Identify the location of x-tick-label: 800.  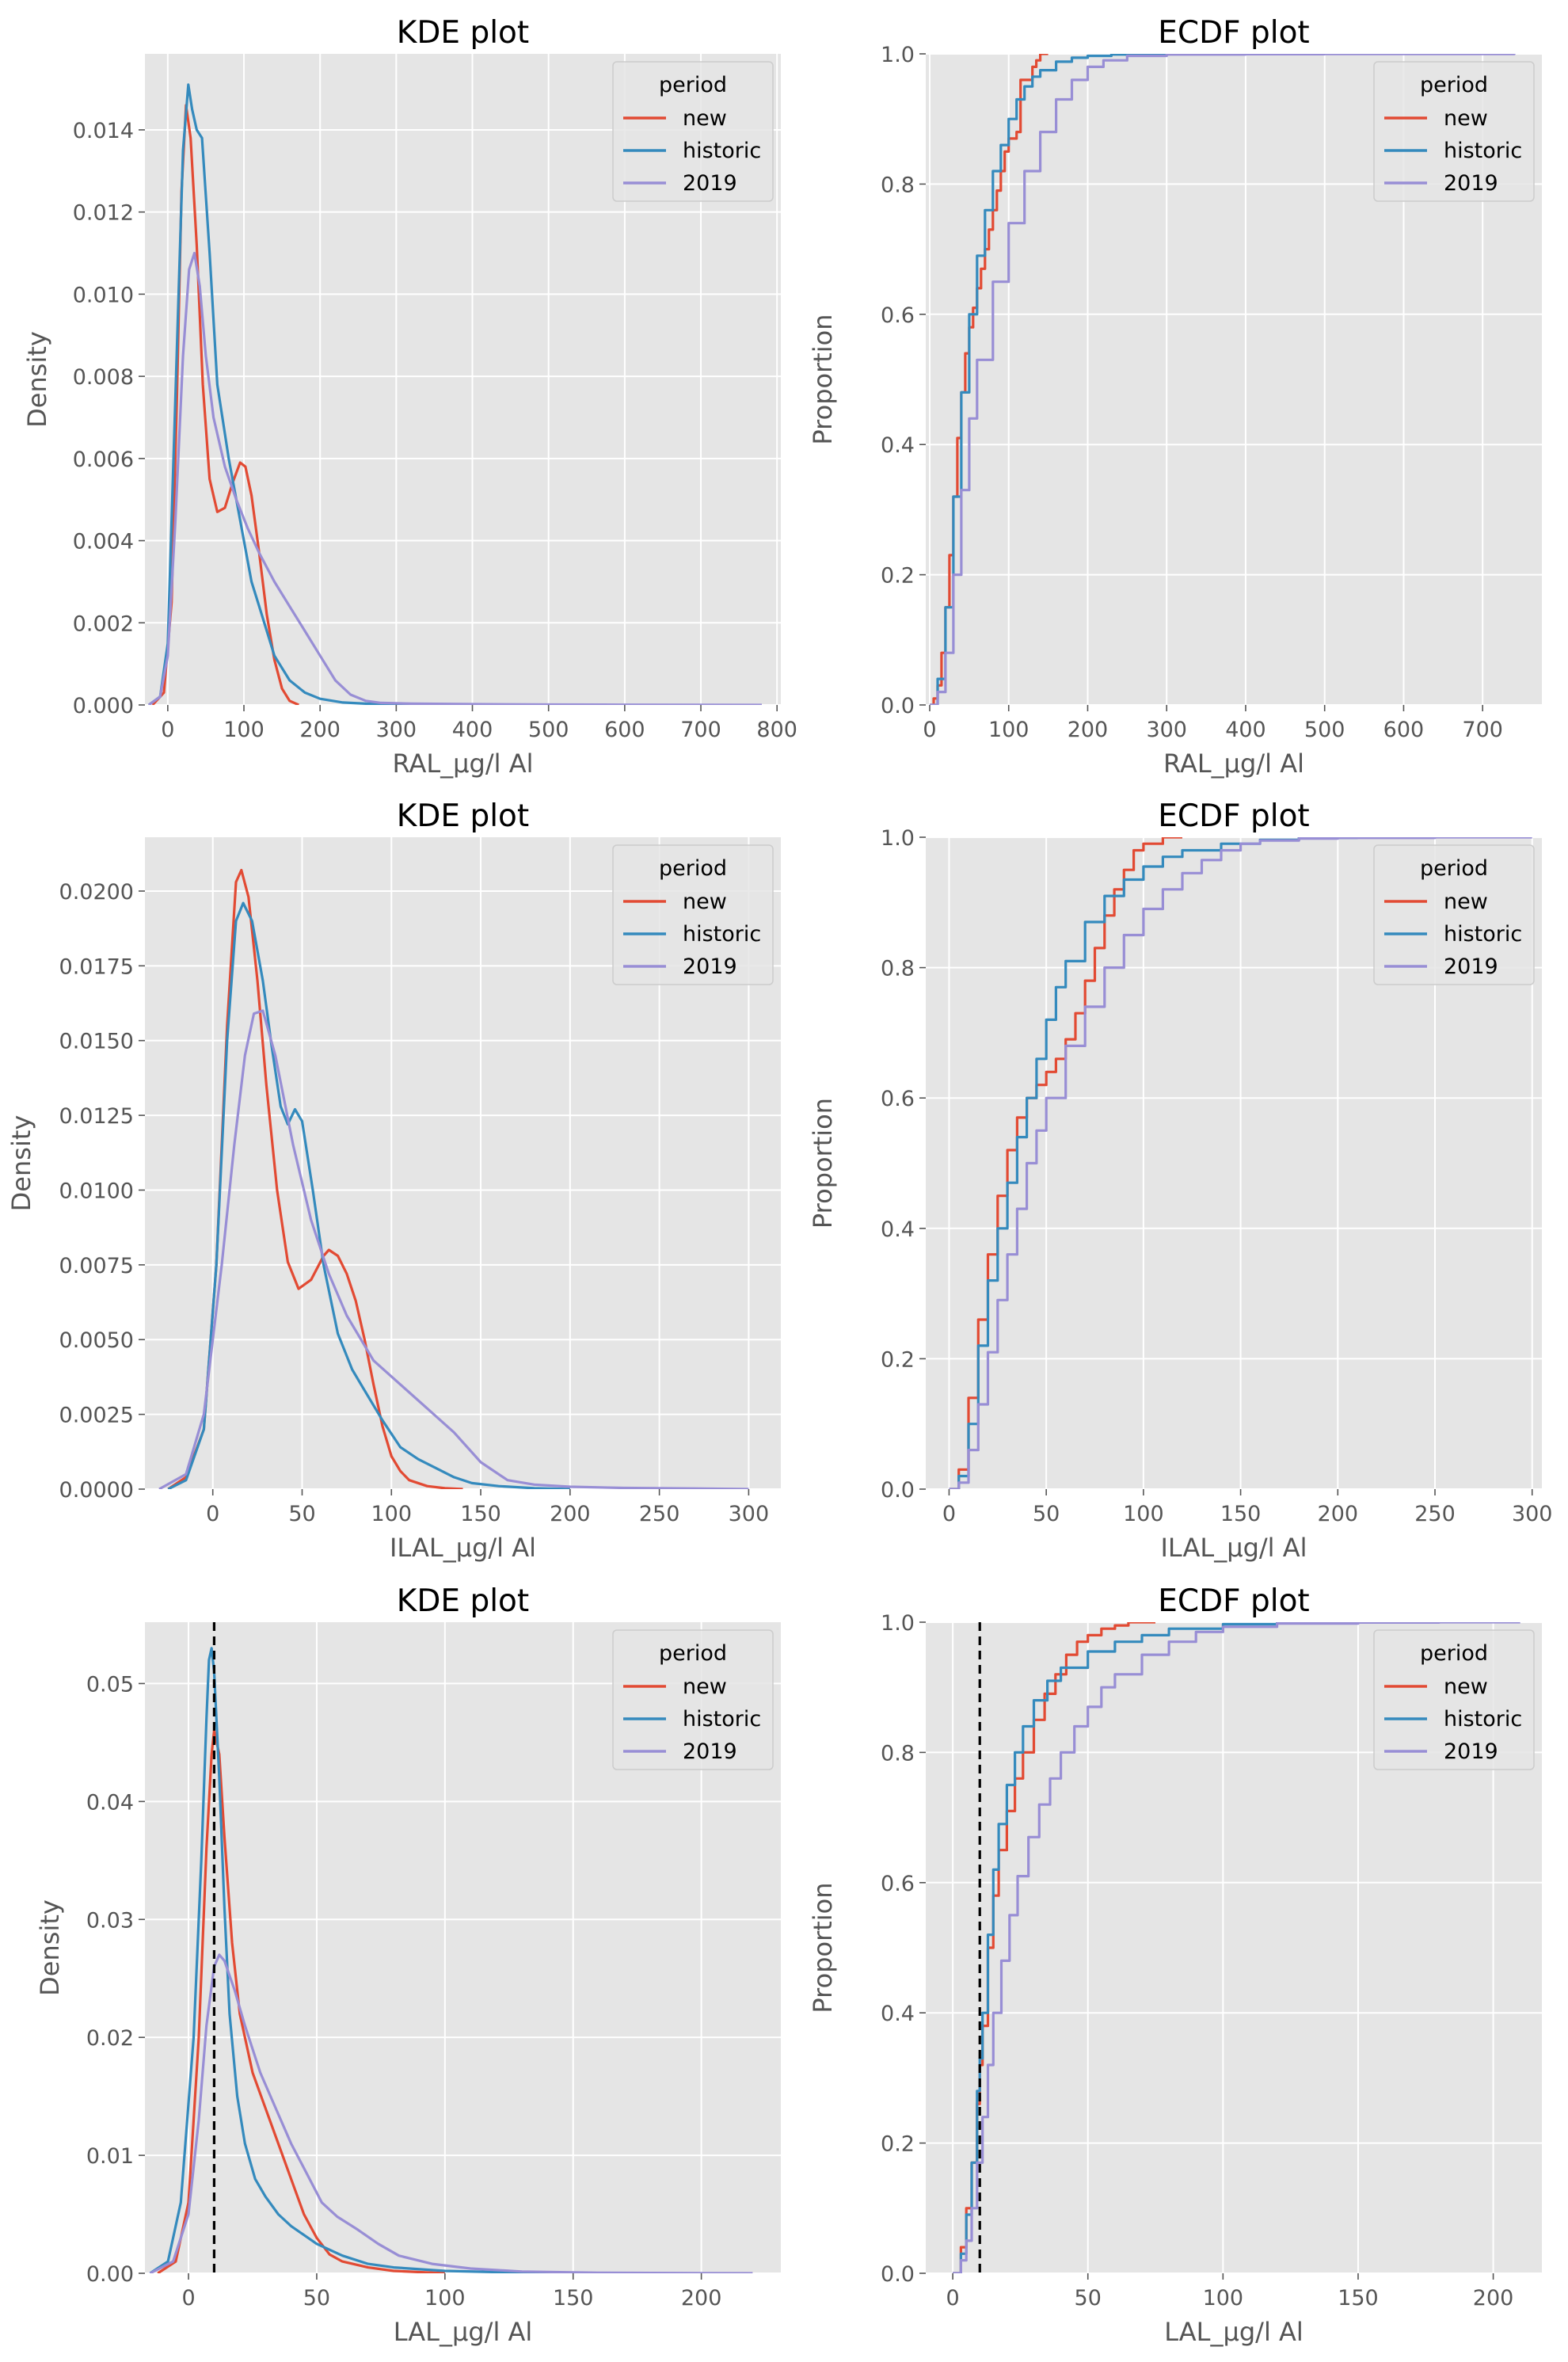
(776, 730).